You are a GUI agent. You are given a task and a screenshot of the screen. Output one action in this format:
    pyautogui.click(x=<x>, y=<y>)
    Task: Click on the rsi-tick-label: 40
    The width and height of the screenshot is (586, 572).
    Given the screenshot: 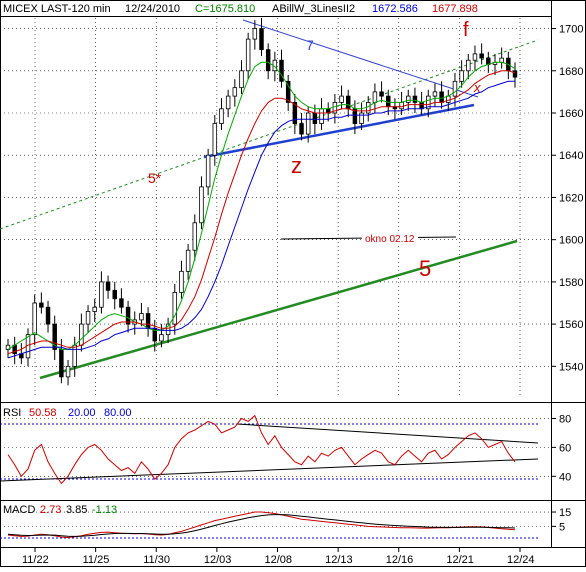 What is the action you would take?
    pyautogui.click(x=565, y=477)
    